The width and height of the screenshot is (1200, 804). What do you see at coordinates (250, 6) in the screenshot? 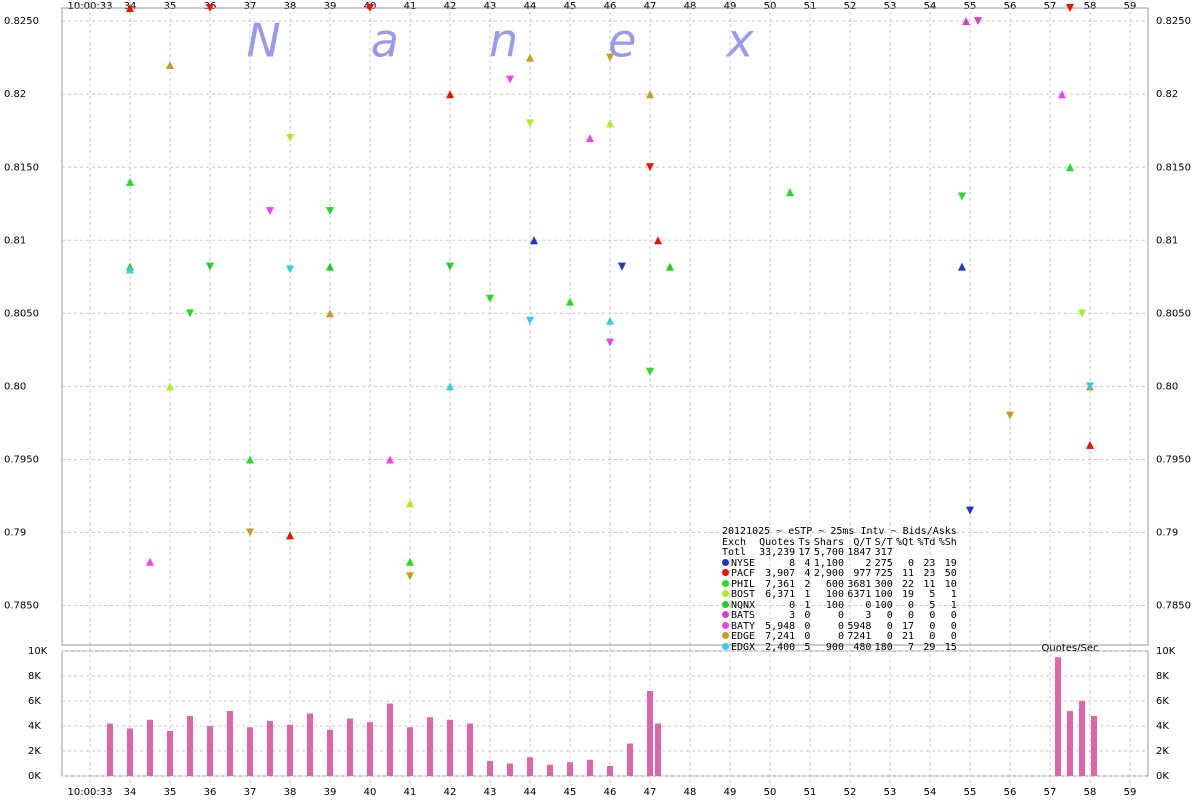
I see `x-tick-label: 37` at bounding box center [250, 6].